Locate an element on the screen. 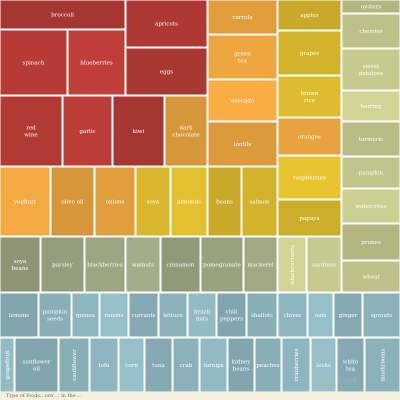 The width and height of the screenshot is (400, 400). label-grapes: grapes is located at coordinates (309, 54).